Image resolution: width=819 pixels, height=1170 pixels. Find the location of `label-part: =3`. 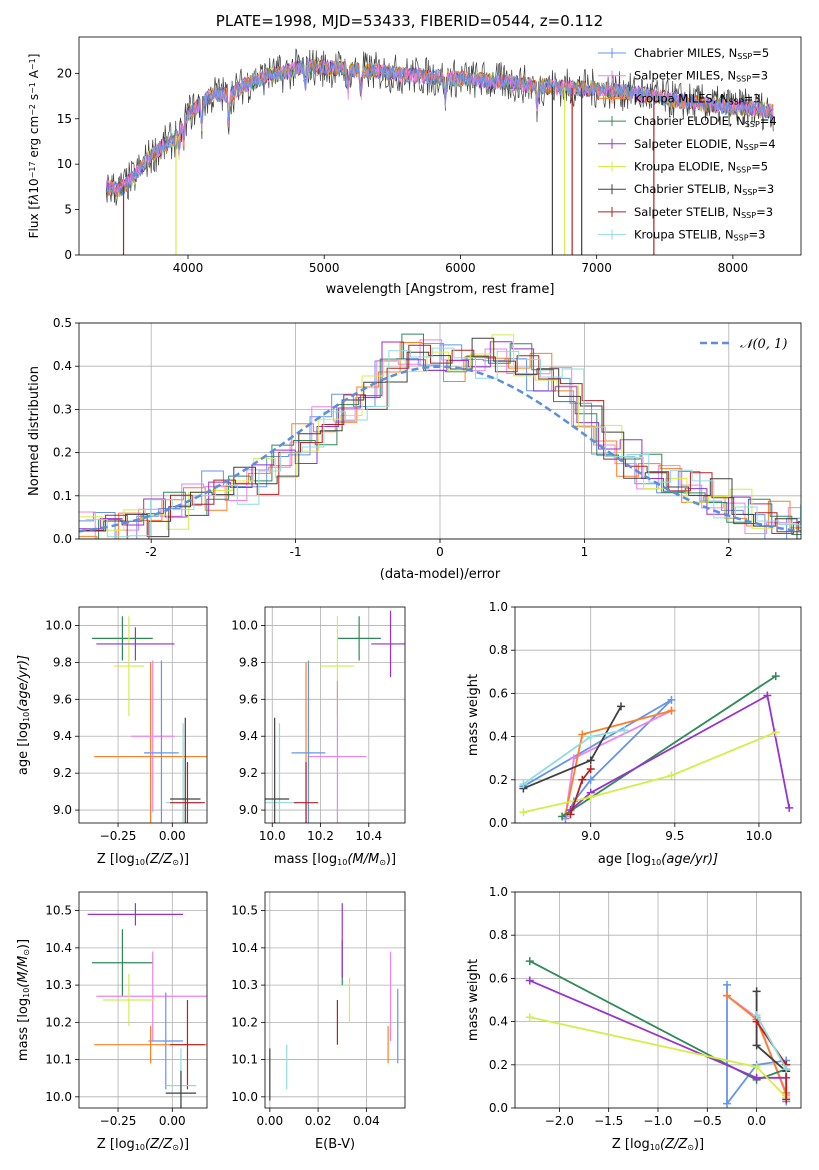

label-part: =3 is located at coordinates (759, 76).